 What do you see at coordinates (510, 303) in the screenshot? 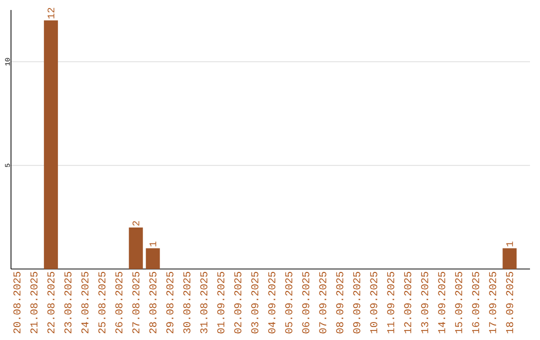
I see `x-tick-label: 18.09.2025` at bounding box center [510, 303].